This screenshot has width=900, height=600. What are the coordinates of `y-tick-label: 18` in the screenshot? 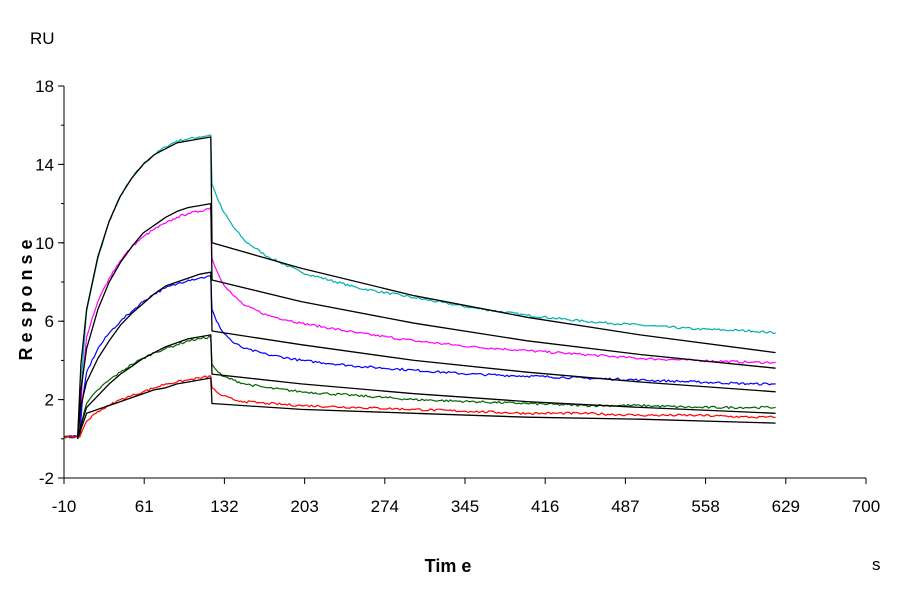 It's located at (44, 86).